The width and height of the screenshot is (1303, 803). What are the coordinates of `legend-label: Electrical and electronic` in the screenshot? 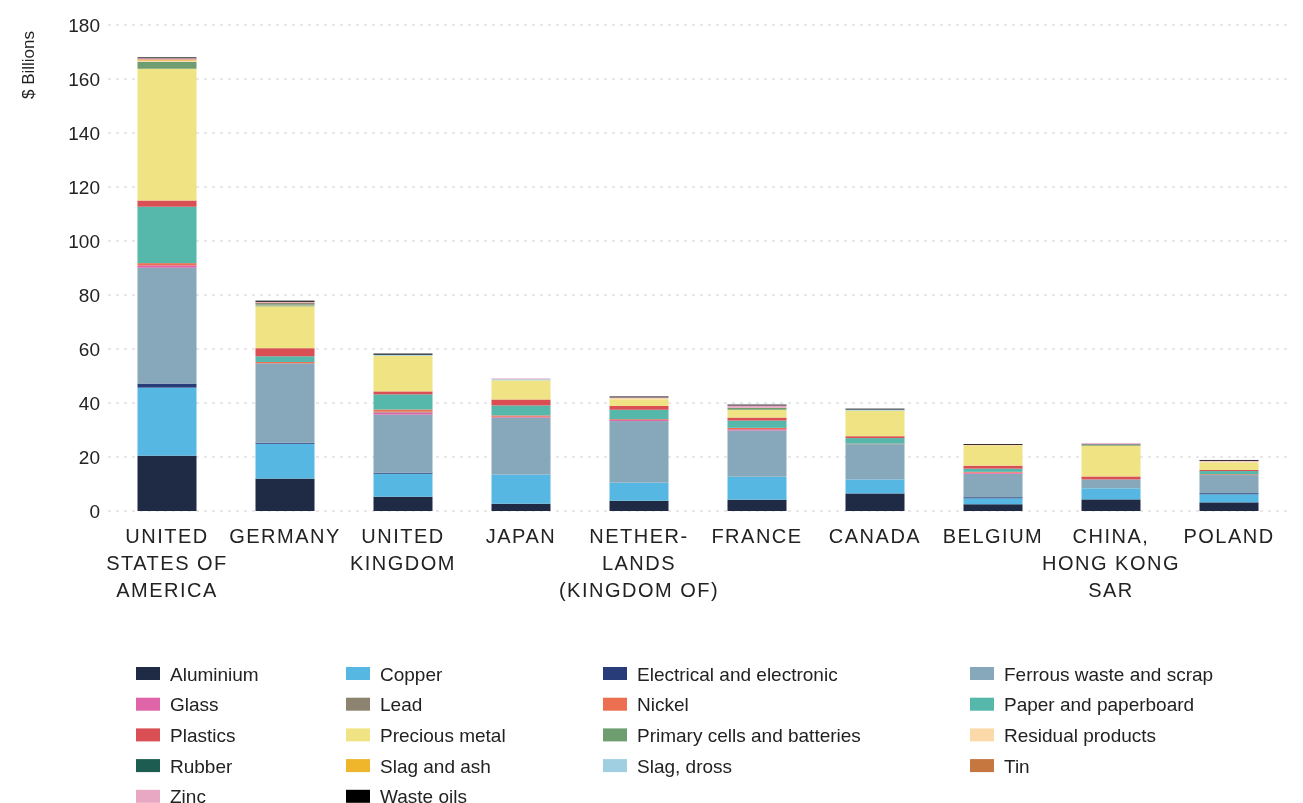 It's located at (737, 674).